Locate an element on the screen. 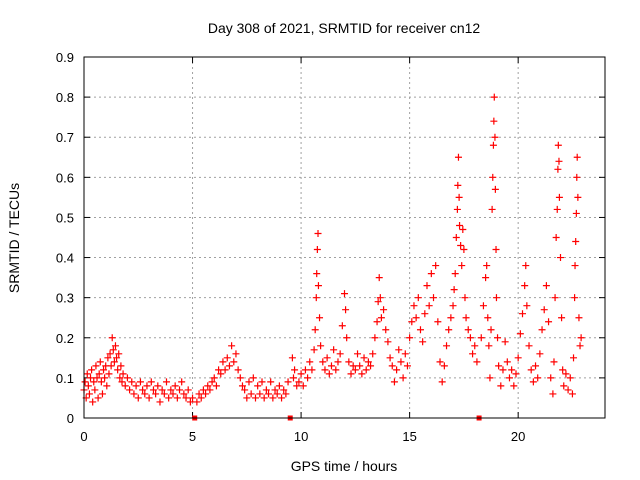  x-tick-label: 20 is located at coordinates (518, 436).